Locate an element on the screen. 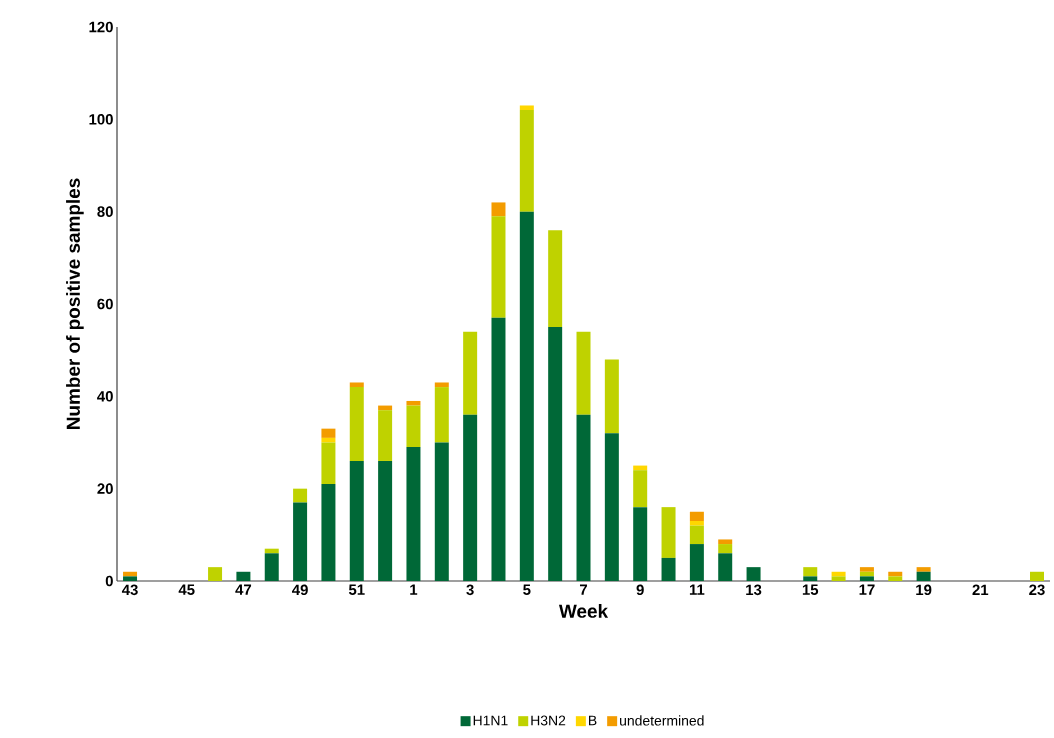 The height and width of the screenshot is (738, 1054). x-tick-label: 5 is located at coordinates (527, 589).